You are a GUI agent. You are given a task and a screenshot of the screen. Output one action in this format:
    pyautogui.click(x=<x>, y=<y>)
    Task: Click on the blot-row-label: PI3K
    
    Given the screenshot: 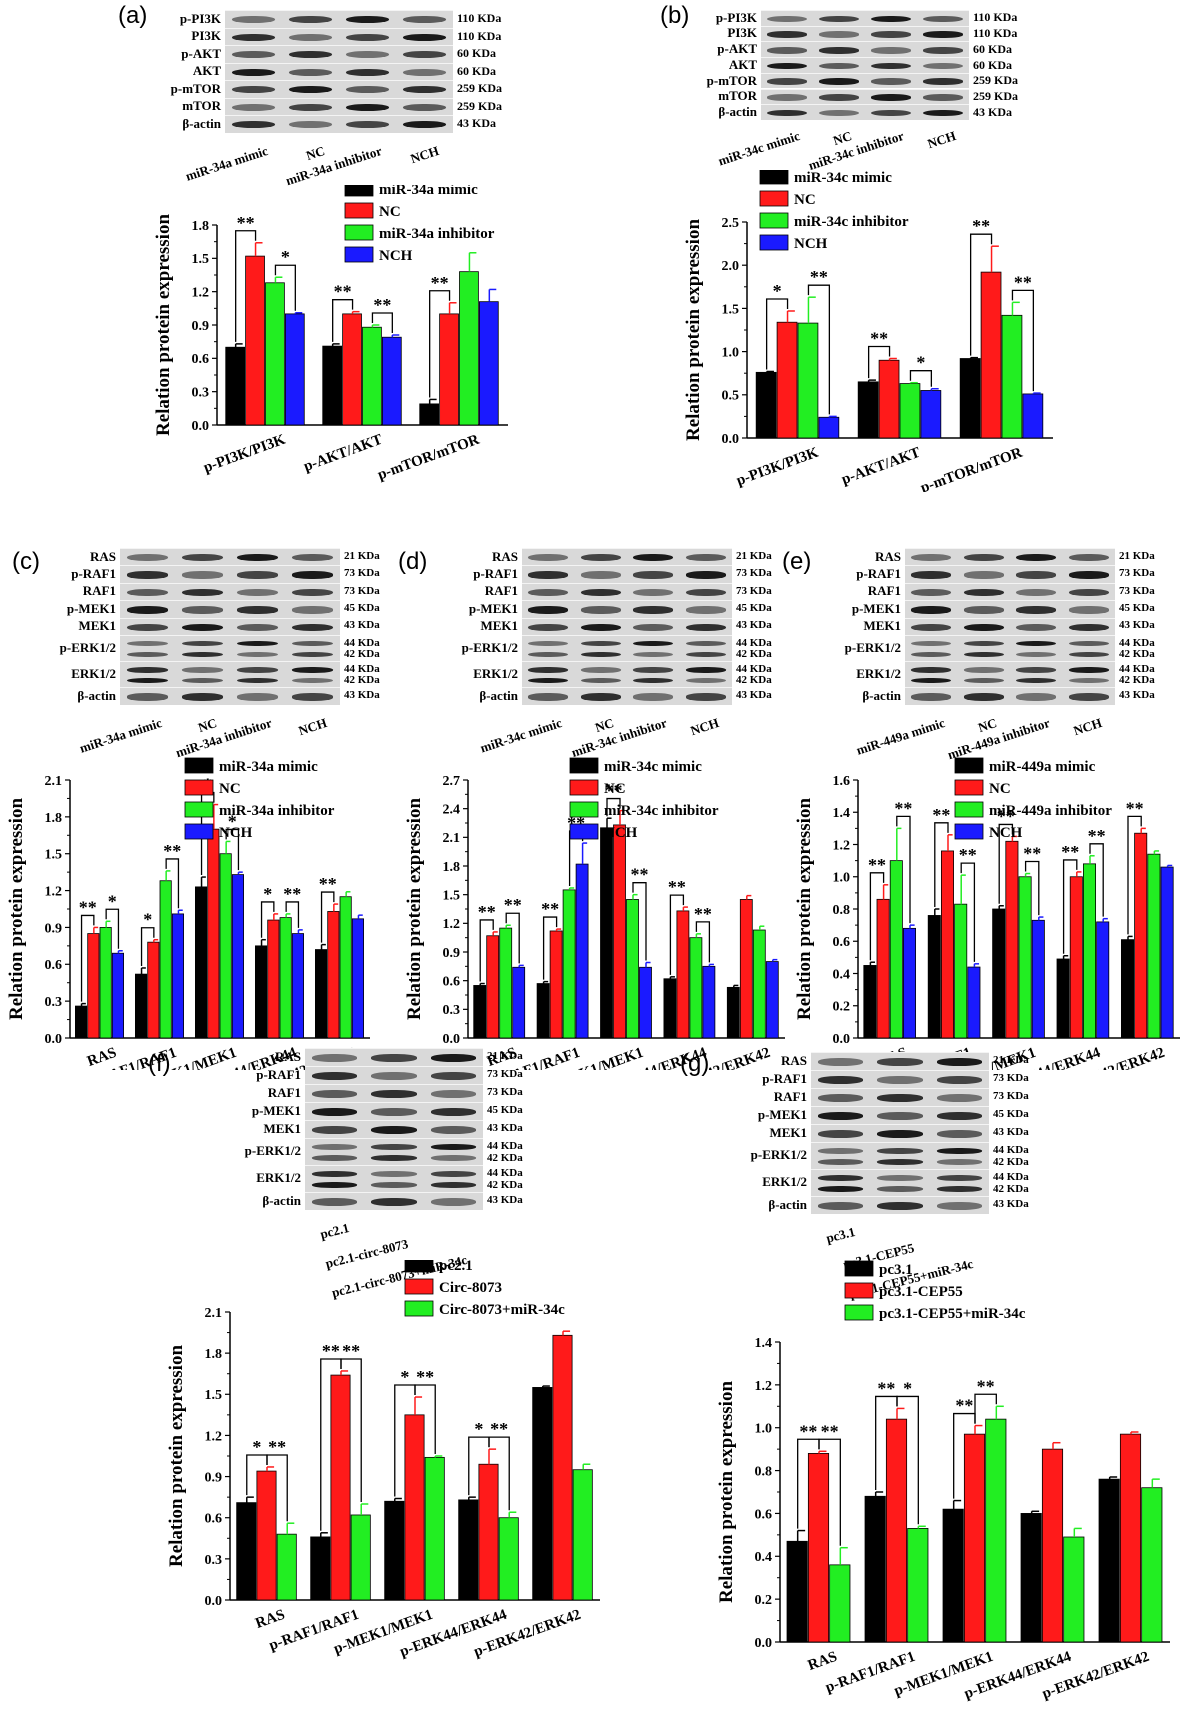 What is the action you would take?
    pyautogui.click(x=742, y=33)
    